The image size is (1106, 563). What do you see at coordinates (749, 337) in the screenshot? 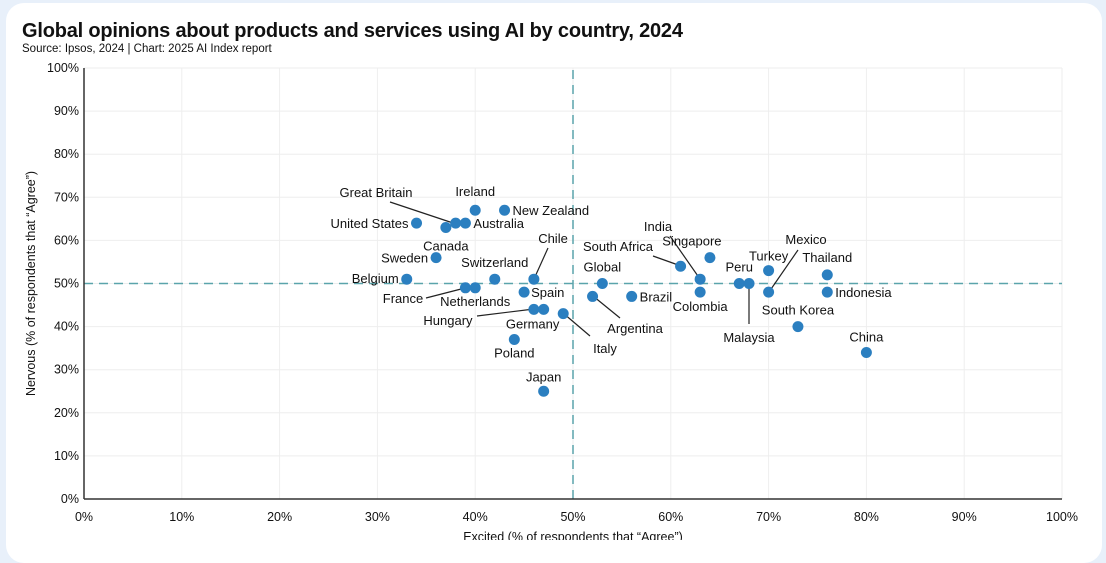
I see `label-malaysia: Malaysia` at bounding box center [749, 337].